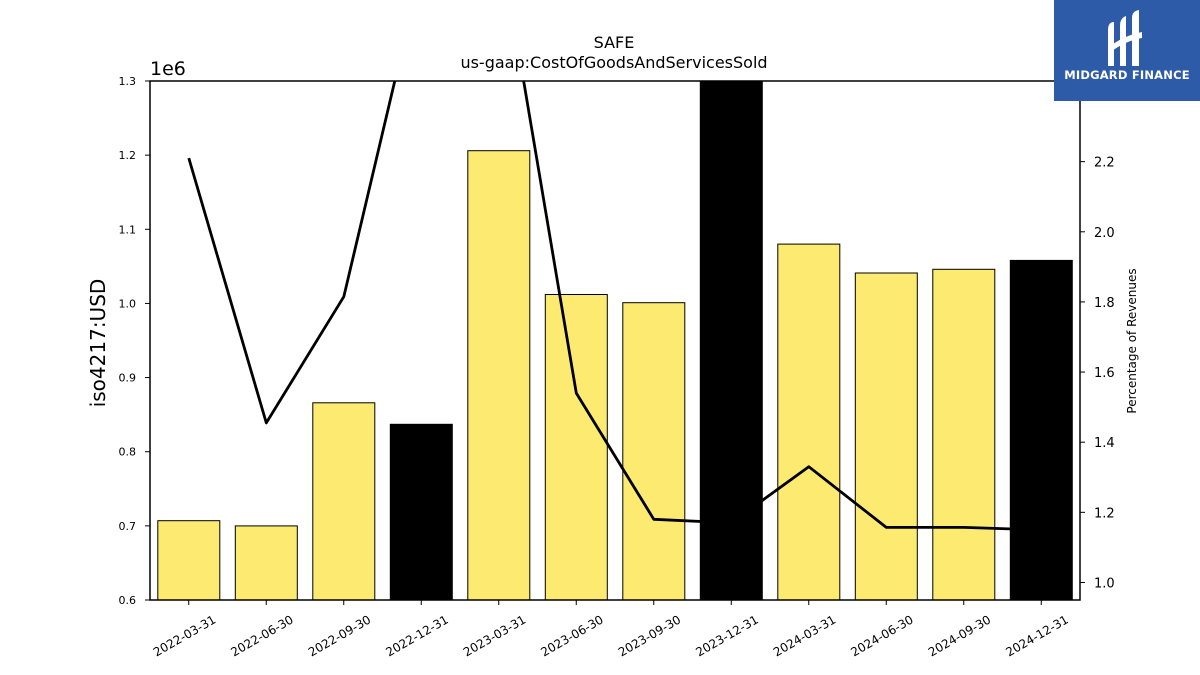  Describe the element at coordinates (959, 635) in the screenshot. I see `x-tick-label: 2024-09-30` at that location.